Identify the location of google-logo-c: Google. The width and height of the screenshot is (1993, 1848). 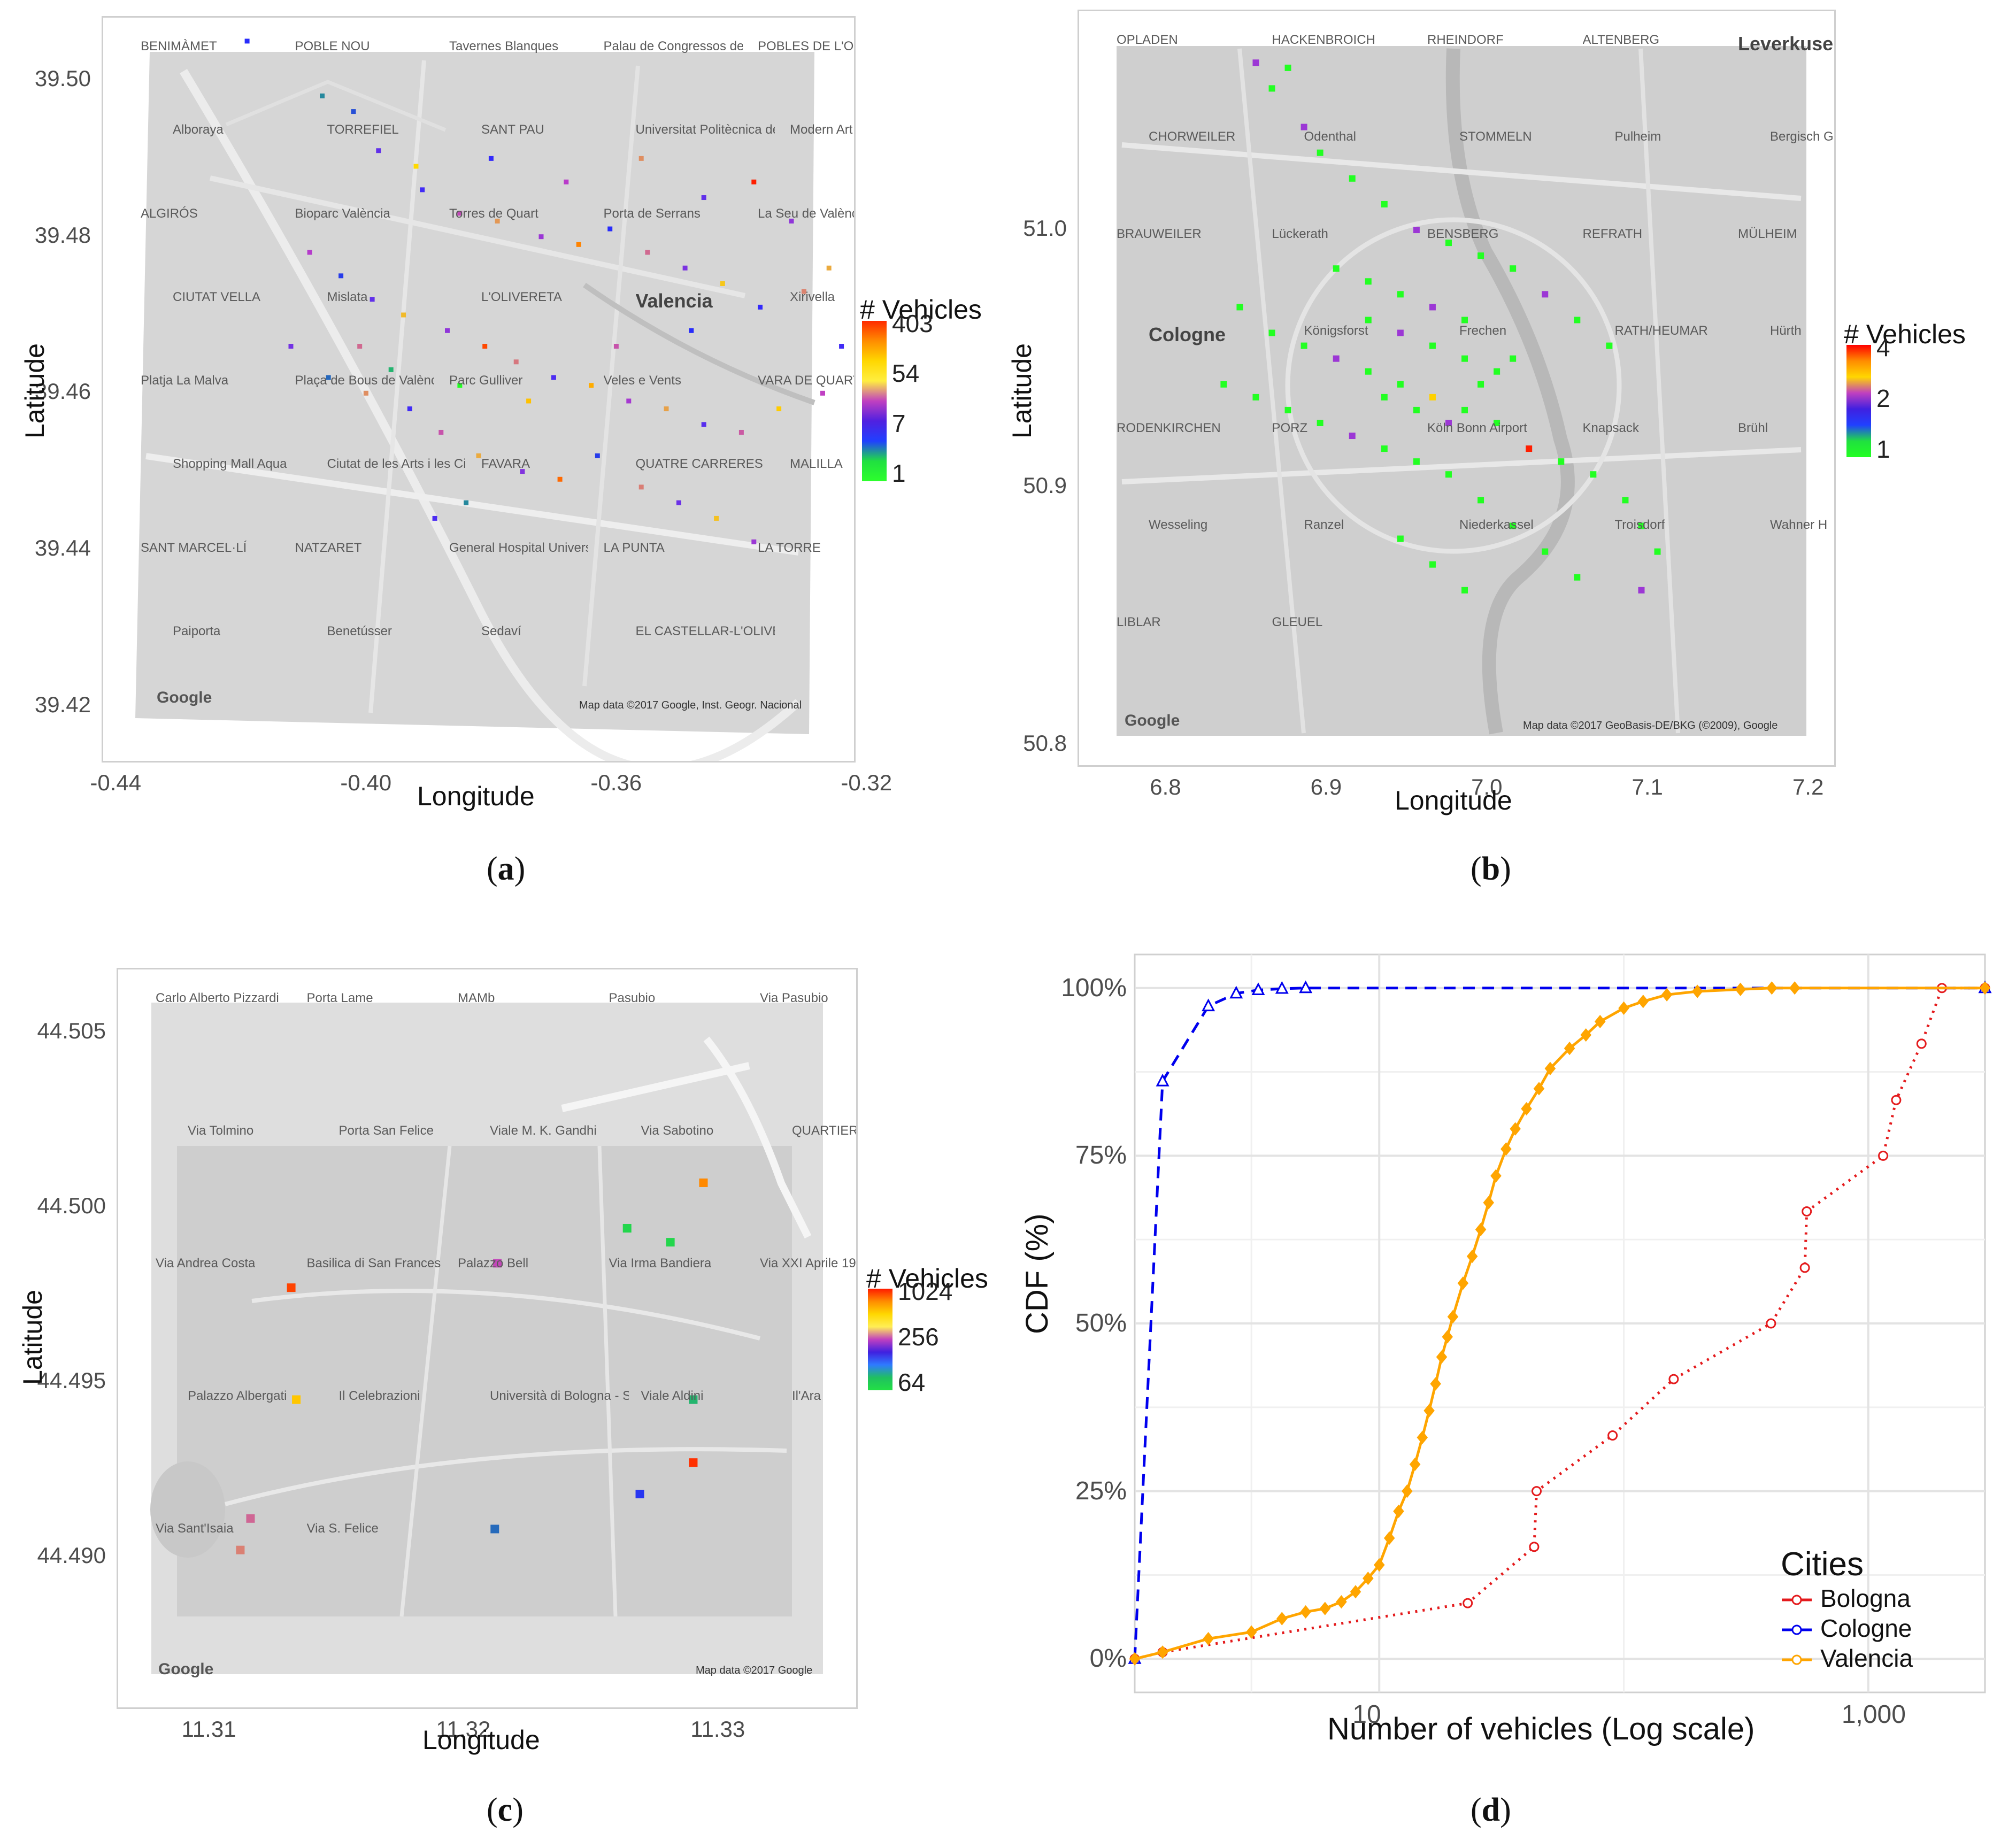
(186, 1669).